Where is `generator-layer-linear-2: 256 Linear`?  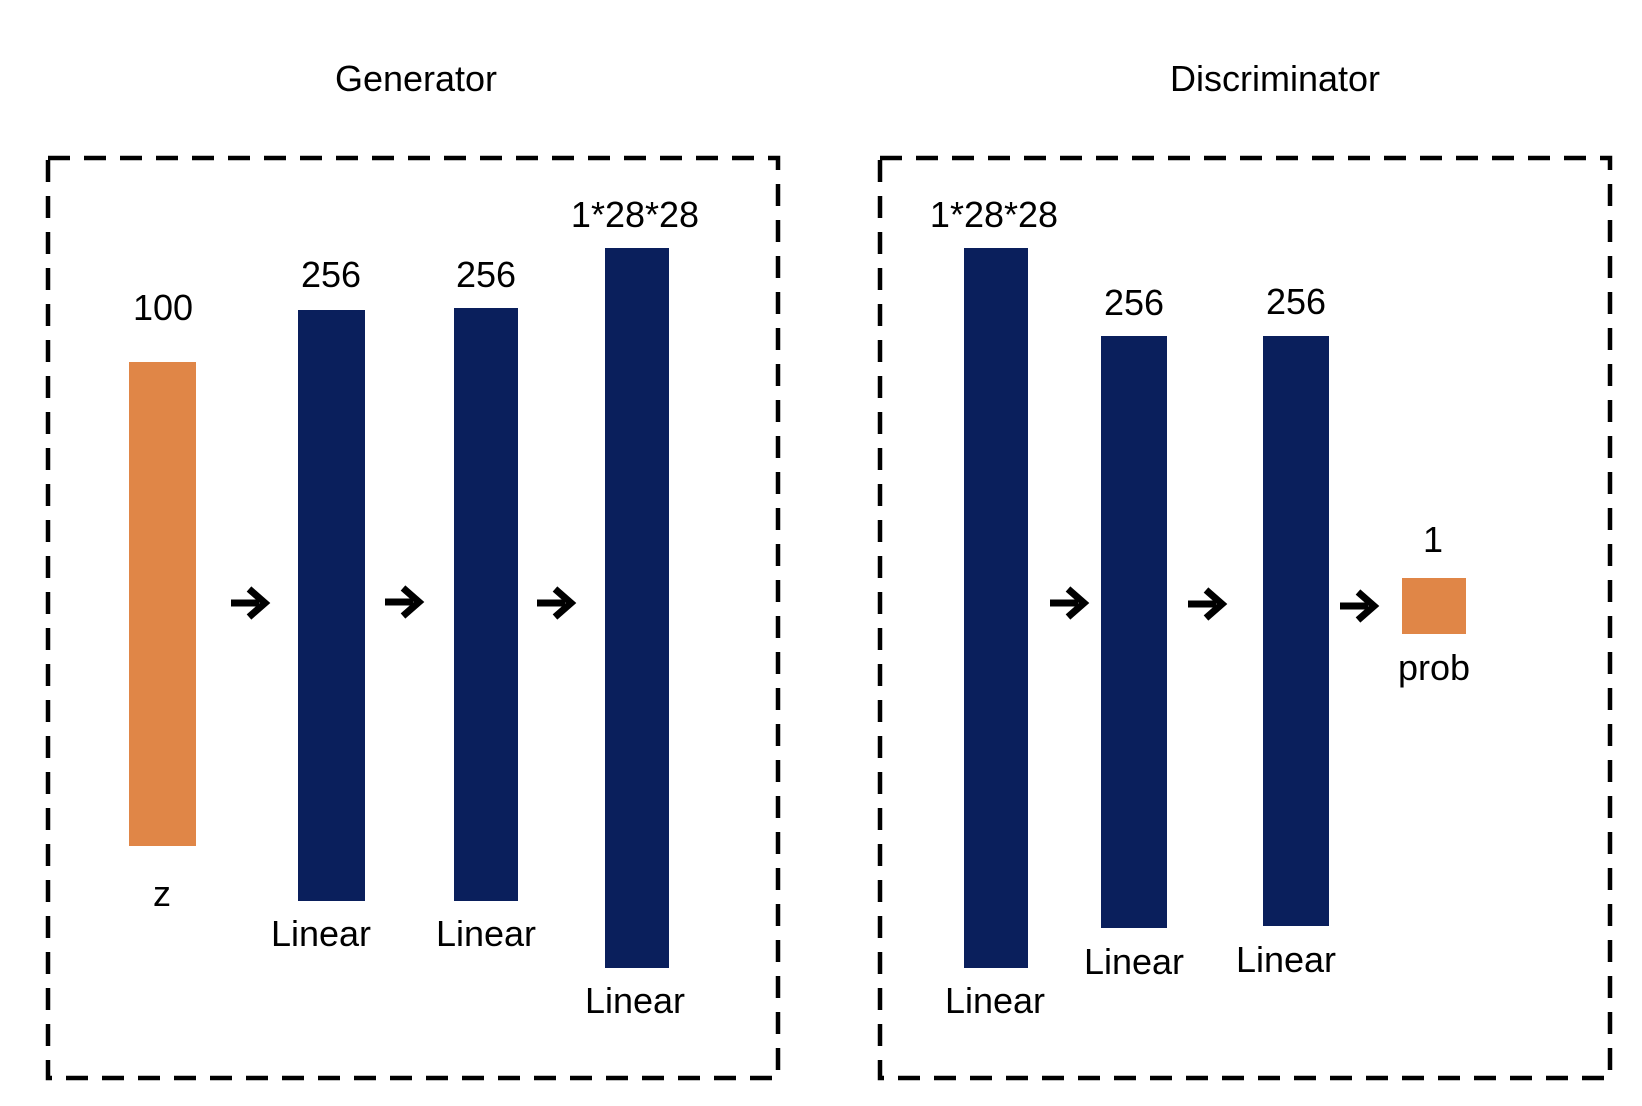
generator-layer-linear-2: 256 Linear is located at coordinates (486, 604).